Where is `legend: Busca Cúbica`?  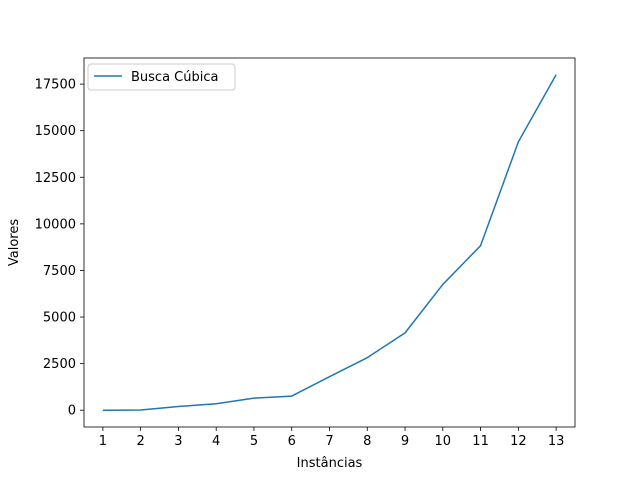 legend: Busca Cúbica is located at coordinates (161, 77).